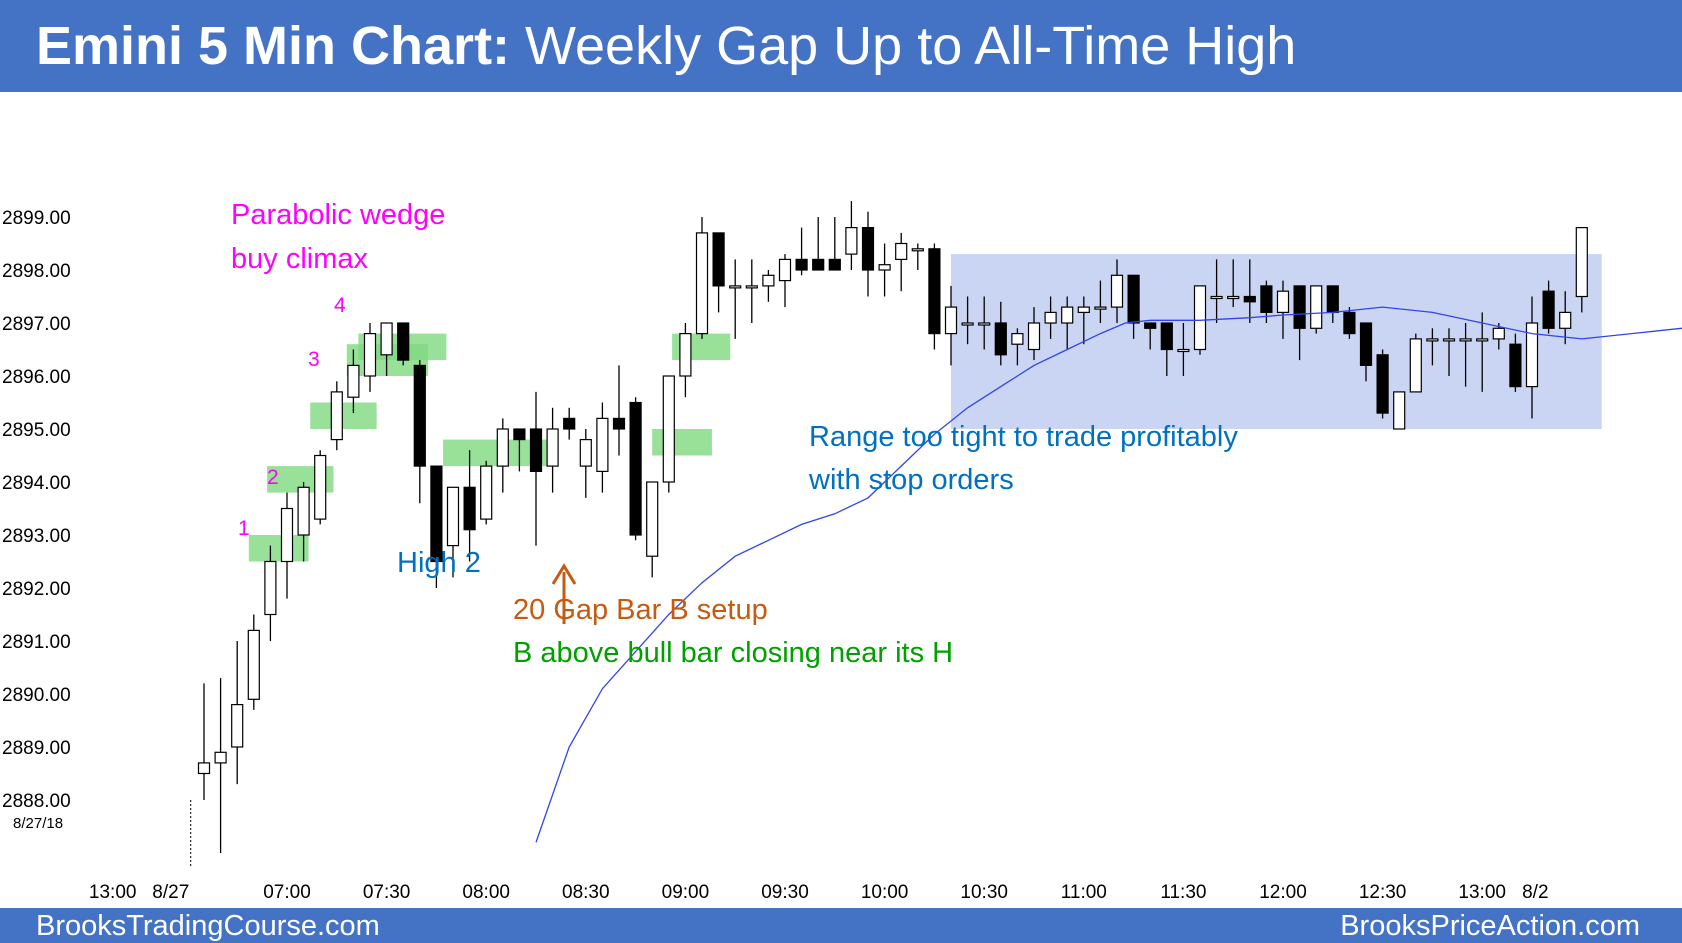 The width and height of the screenshot is (1682, 943). I want to click on annotation-wedge-line2: buy climax, so click(299, 259).